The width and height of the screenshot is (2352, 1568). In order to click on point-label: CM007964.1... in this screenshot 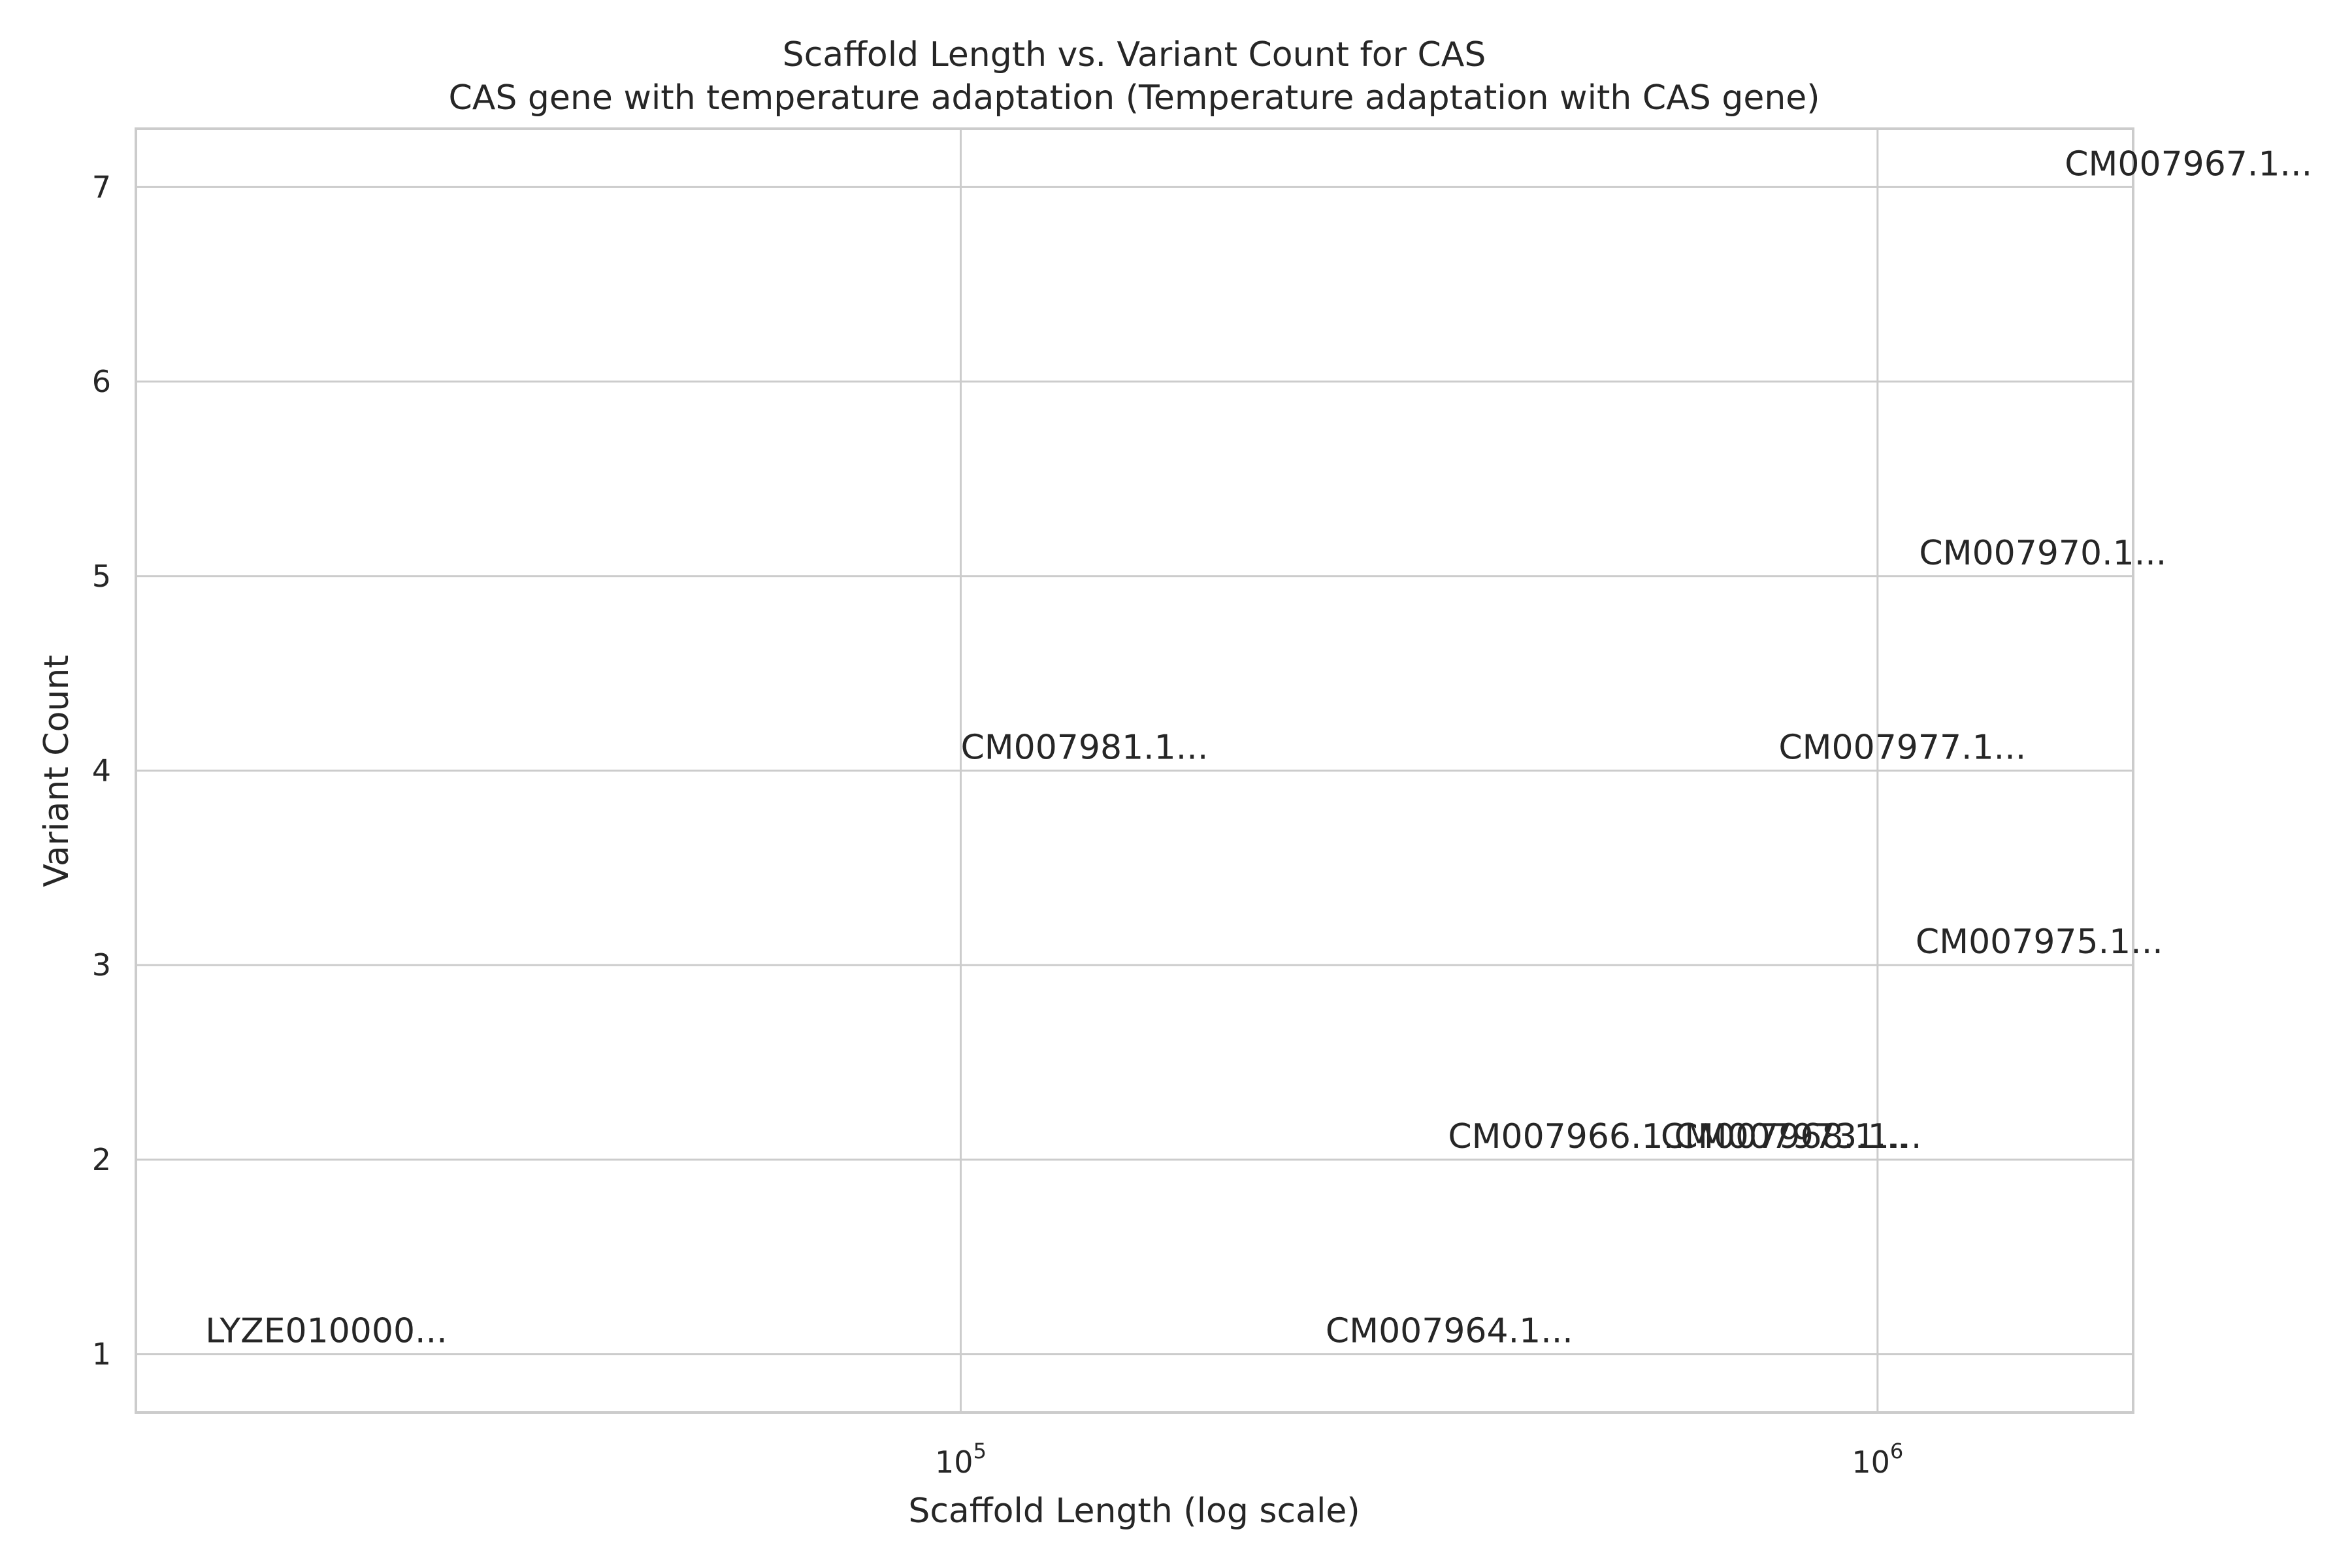, I will do `click(1449, 1331)`.